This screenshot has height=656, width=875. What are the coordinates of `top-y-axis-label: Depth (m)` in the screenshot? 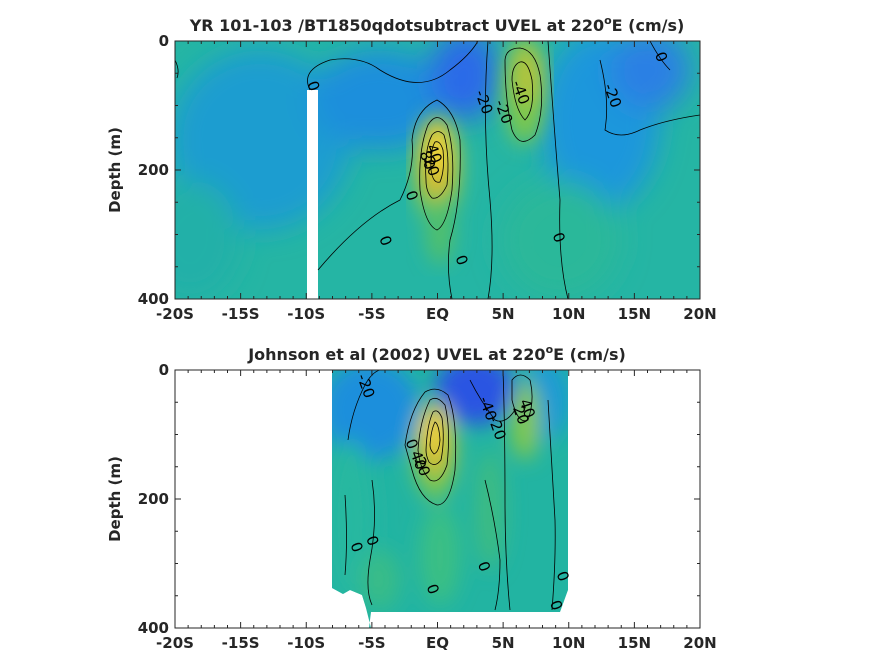 It's located at (115, 170).